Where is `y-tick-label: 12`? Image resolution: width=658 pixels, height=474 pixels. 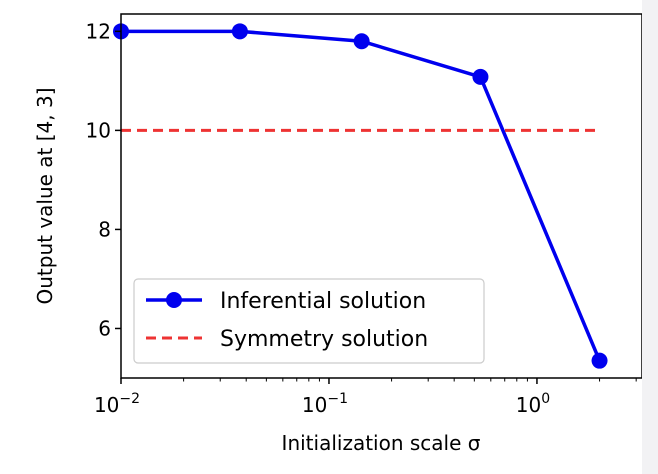
y-tick-label: 12 is located at coordinates (98, 31).